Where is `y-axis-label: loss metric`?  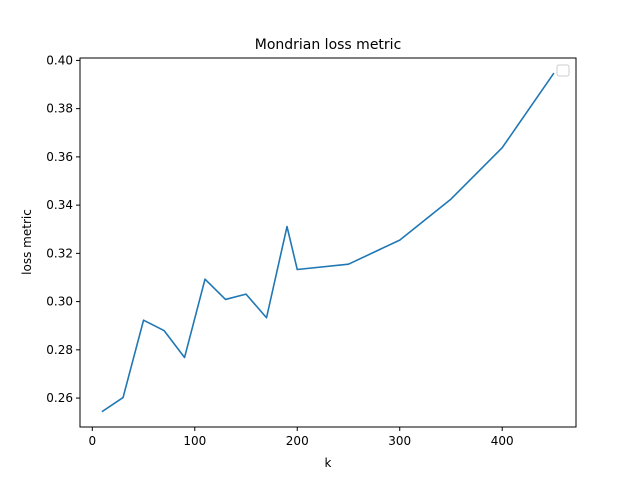 y-axis-label: loss metric is located at coordinates (27, 242).